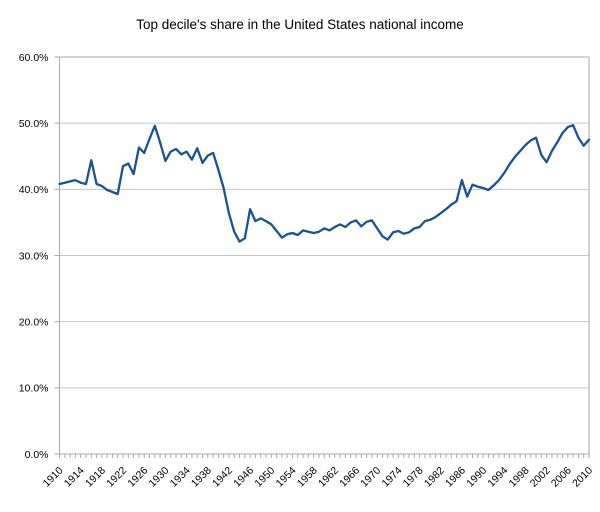 Image resolution: width=600 pixels, height=512 pixels. Describe the element at coordinates (53, 477) in the screenshot. I see `x-tick-label: 1910` at that location.